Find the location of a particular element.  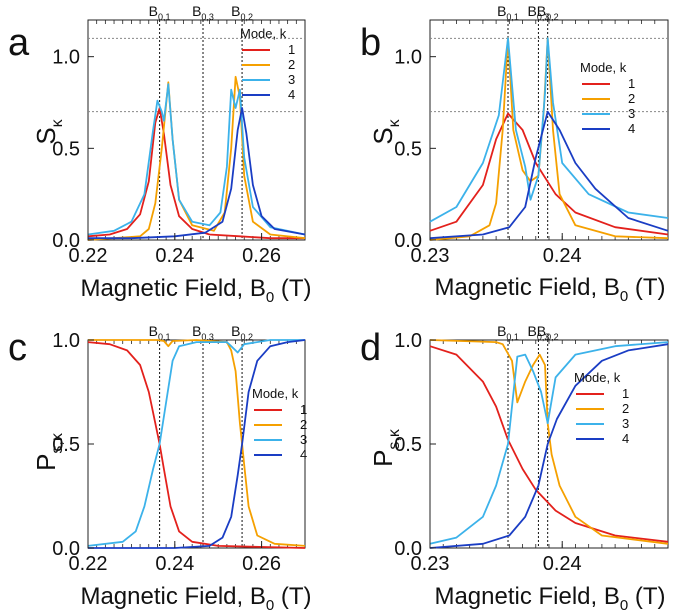

panel-letter: b is located at coordinates (370, 43).